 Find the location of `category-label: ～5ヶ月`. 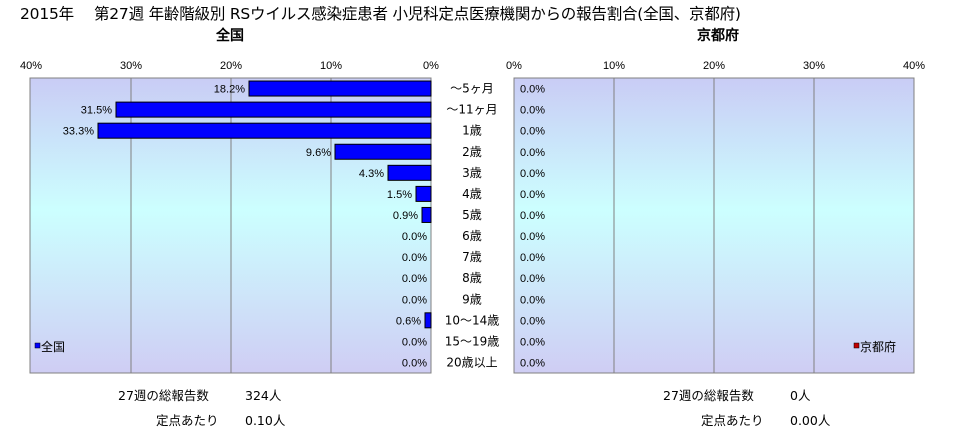

category-label: ～5ヶ月 is located at coordinates (472, 89).